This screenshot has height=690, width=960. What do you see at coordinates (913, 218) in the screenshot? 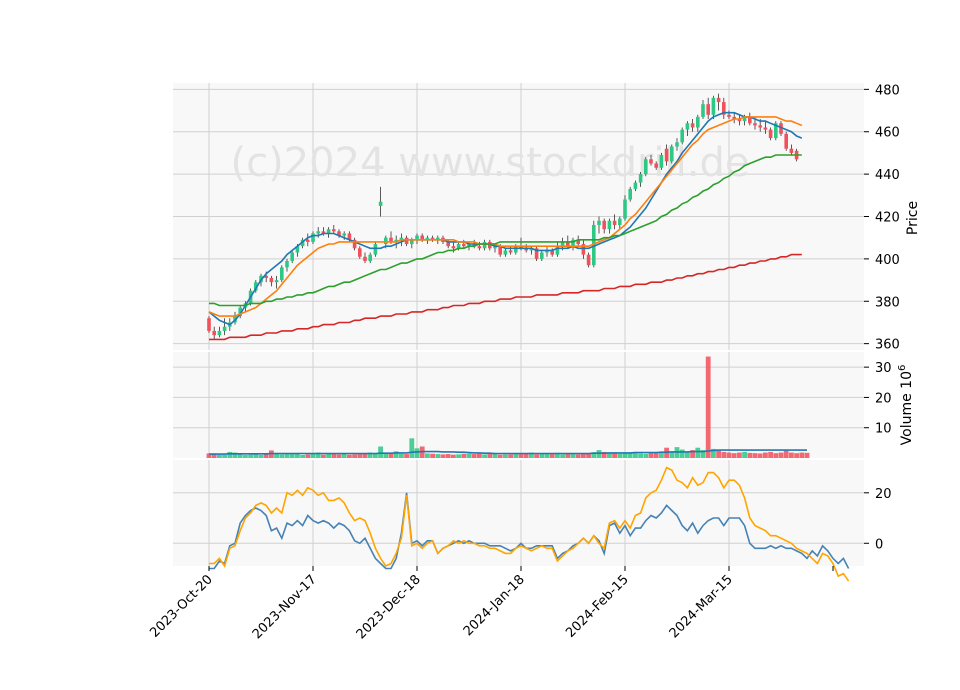
I see `price-axis-title: Price` at bounding box center [913, 218].